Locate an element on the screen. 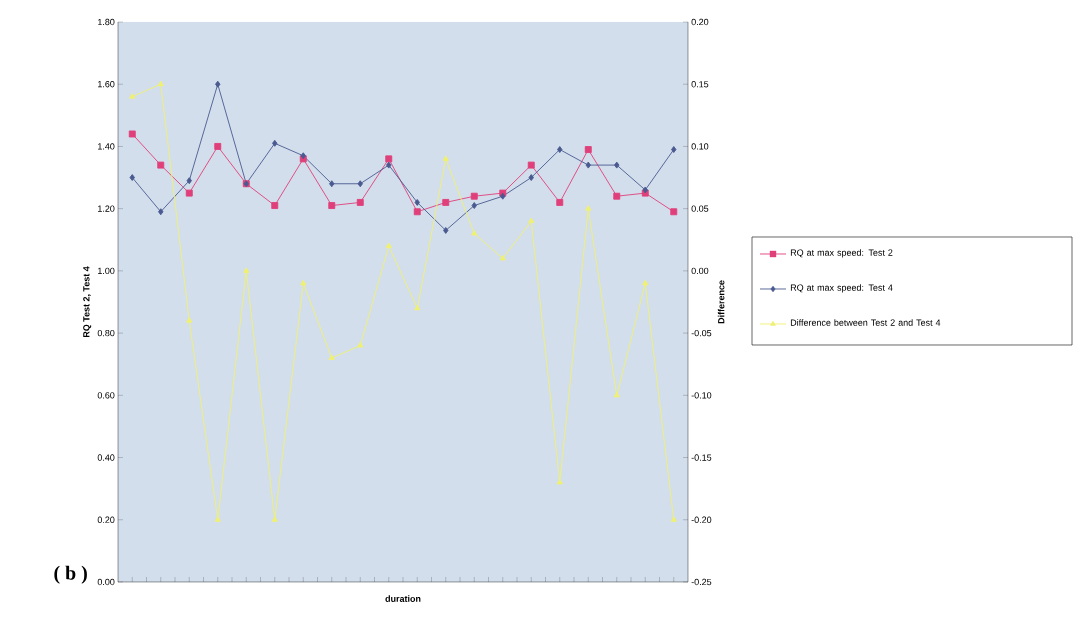 This screenshot has width=1074, height=639. y-tick-label: 0.20 is located at coordinates (106, 519).